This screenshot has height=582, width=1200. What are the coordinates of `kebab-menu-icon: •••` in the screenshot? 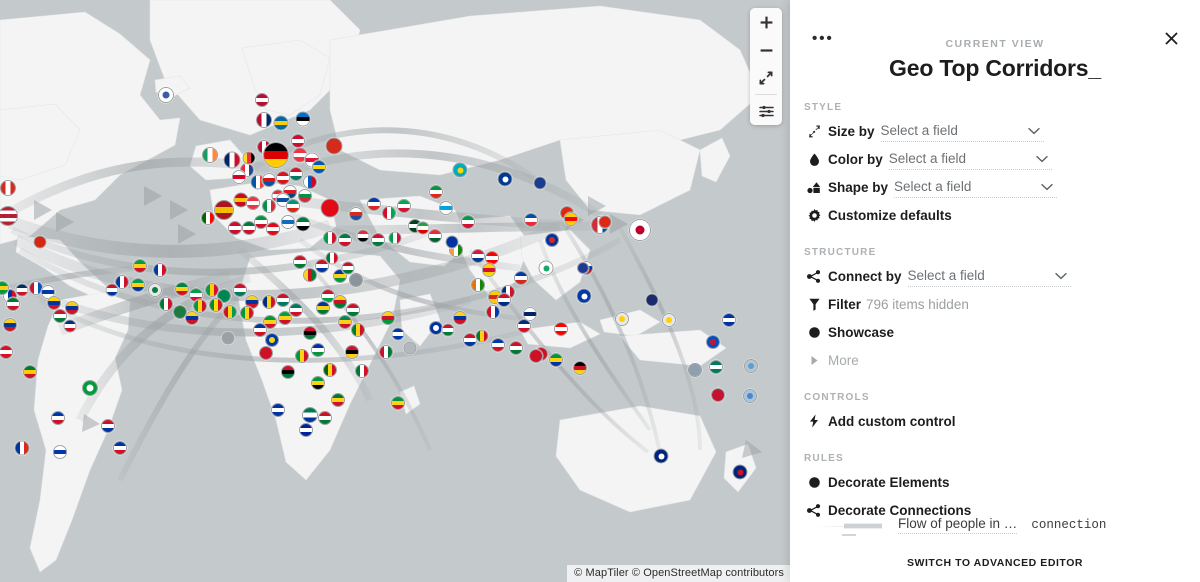 It's located at (823, 38).